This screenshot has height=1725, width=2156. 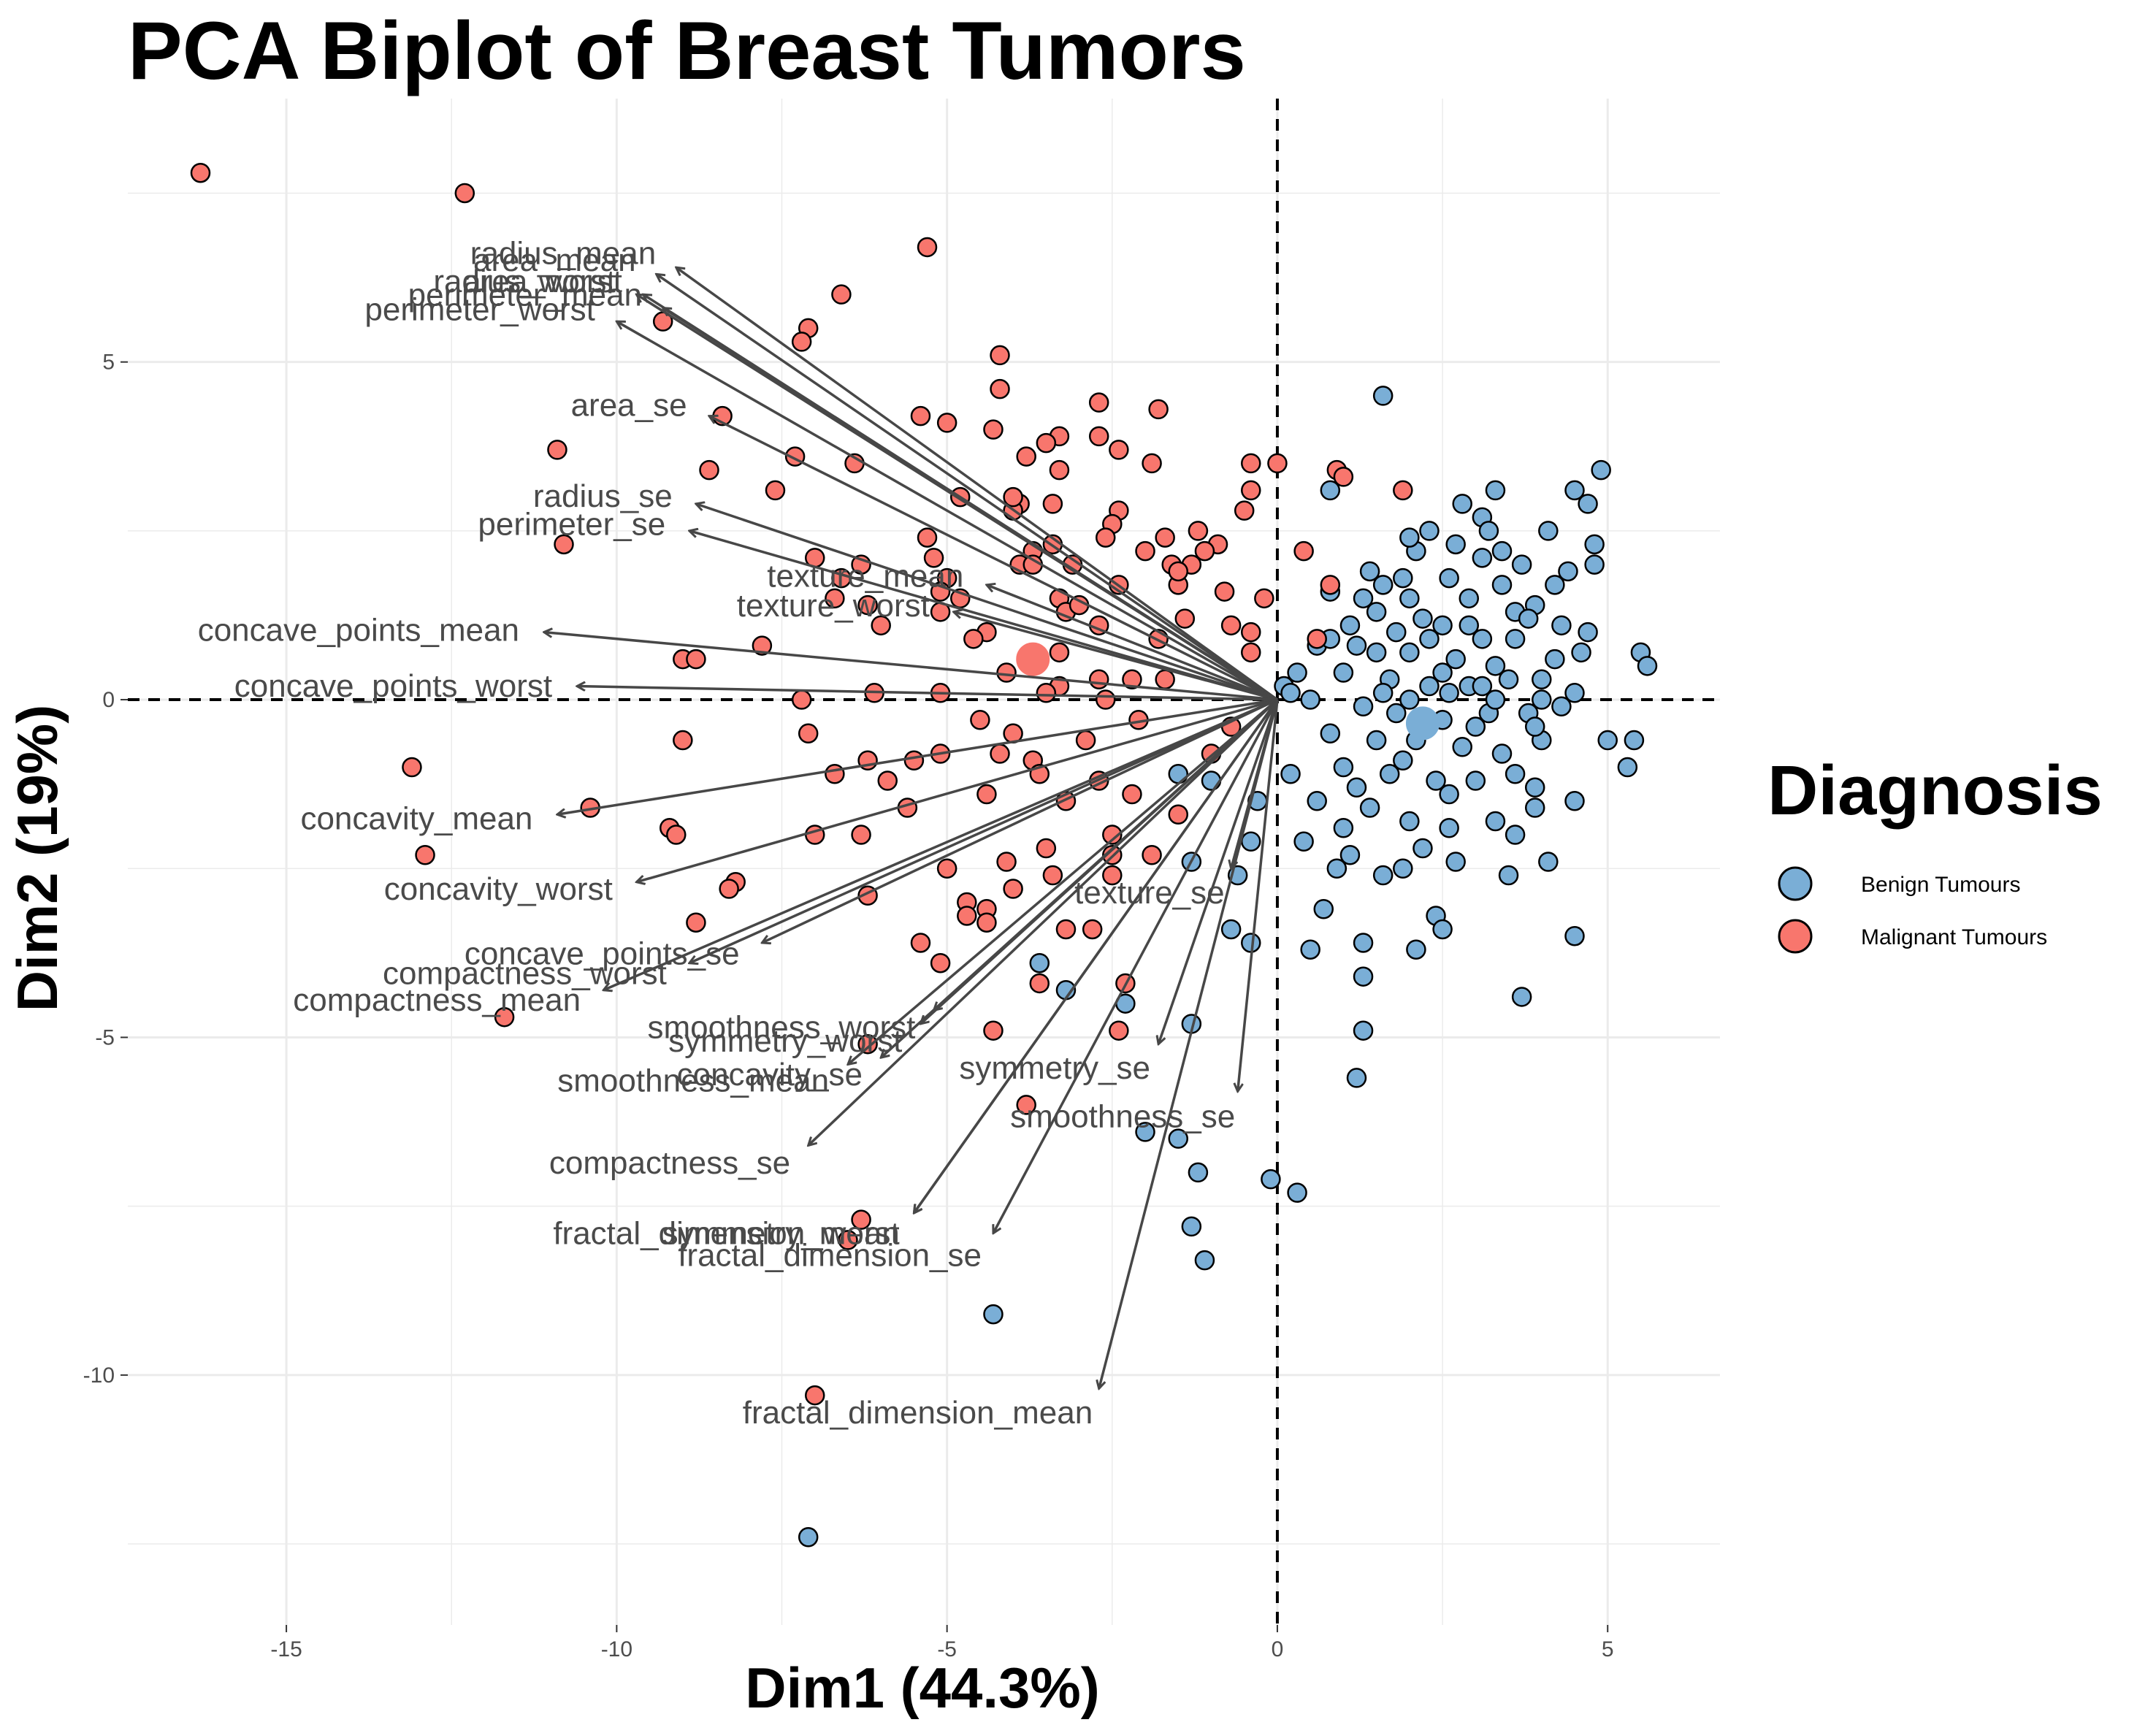 I want to click on vector-label: fractal_dimension_mean, so click(x=918, y=1413).